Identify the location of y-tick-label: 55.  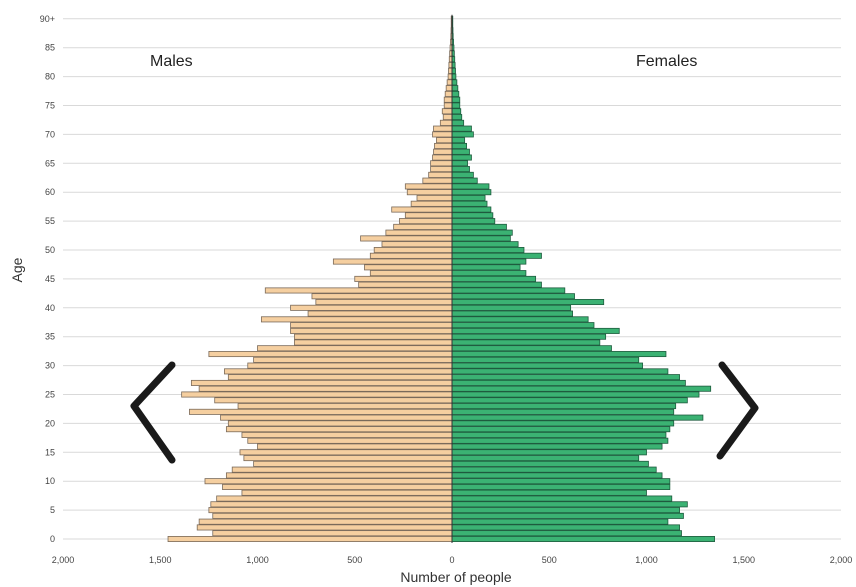
(50, 221).